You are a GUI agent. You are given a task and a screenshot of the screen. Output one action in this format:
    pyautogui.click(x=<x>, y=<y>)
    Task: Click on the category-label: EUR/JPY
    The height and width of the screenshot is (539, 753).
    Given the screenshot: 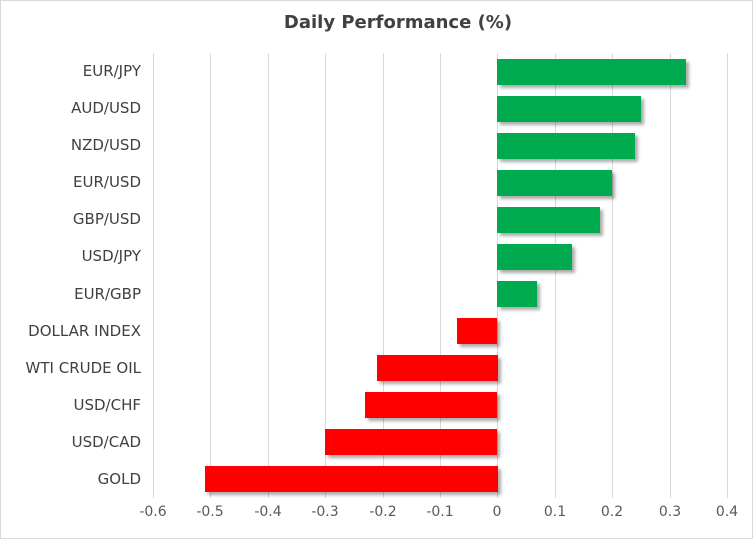 What is the action you would take?
    pyautogui.click(x=111, y=71)
    